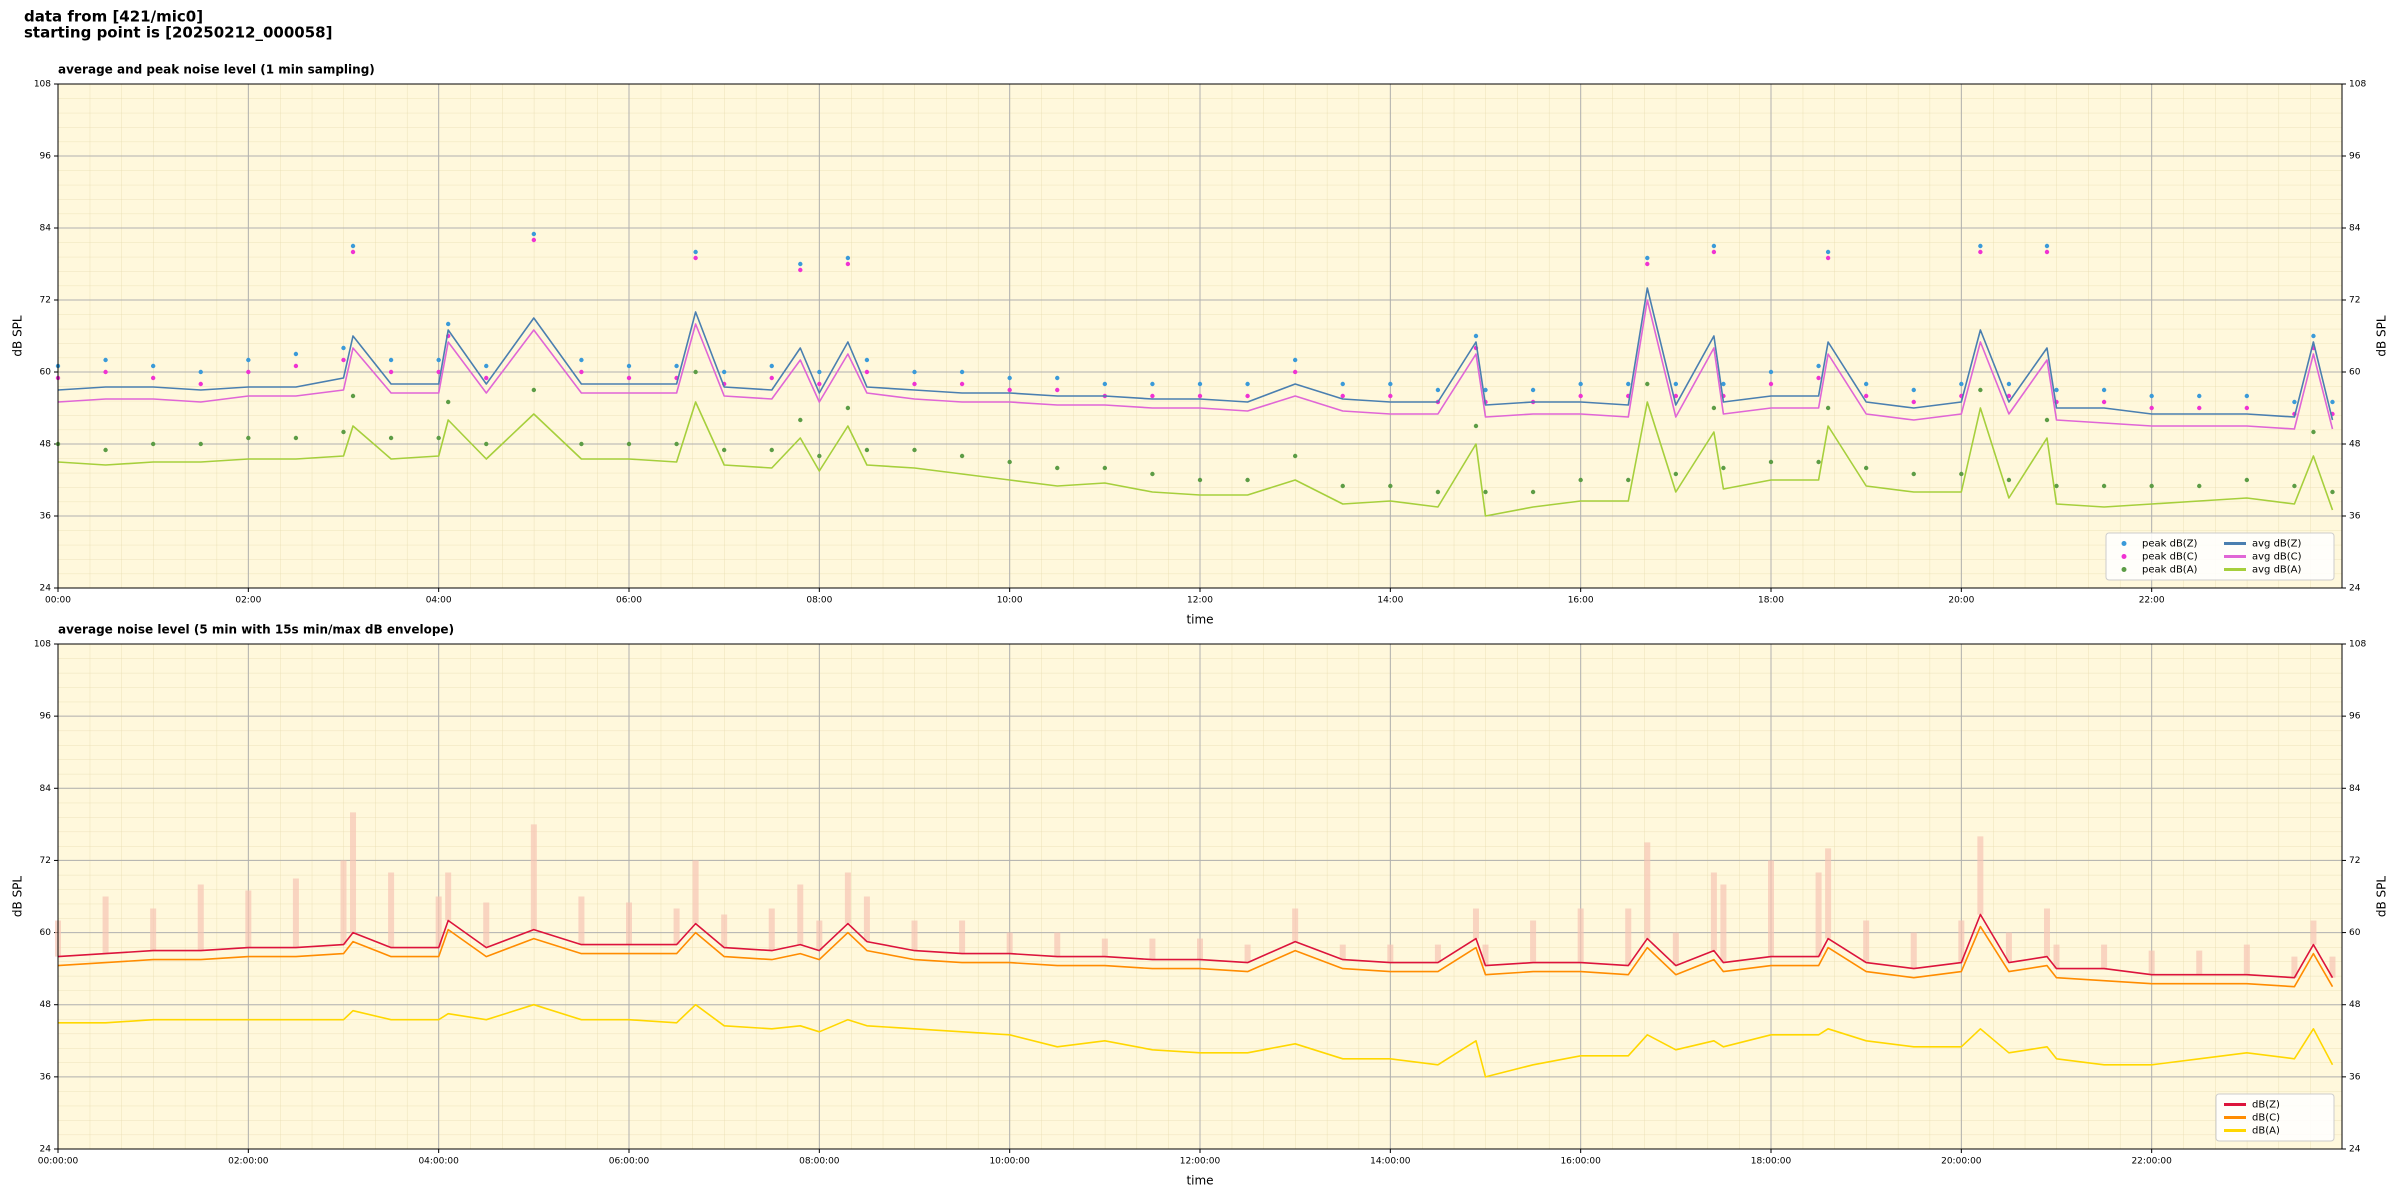 Image resolution: width=2400 pixels, height=1200 pixels. Describe the element at coordinates (1200, 601) in the screenshot. I see `x-tick-label: 12:00` at that location.